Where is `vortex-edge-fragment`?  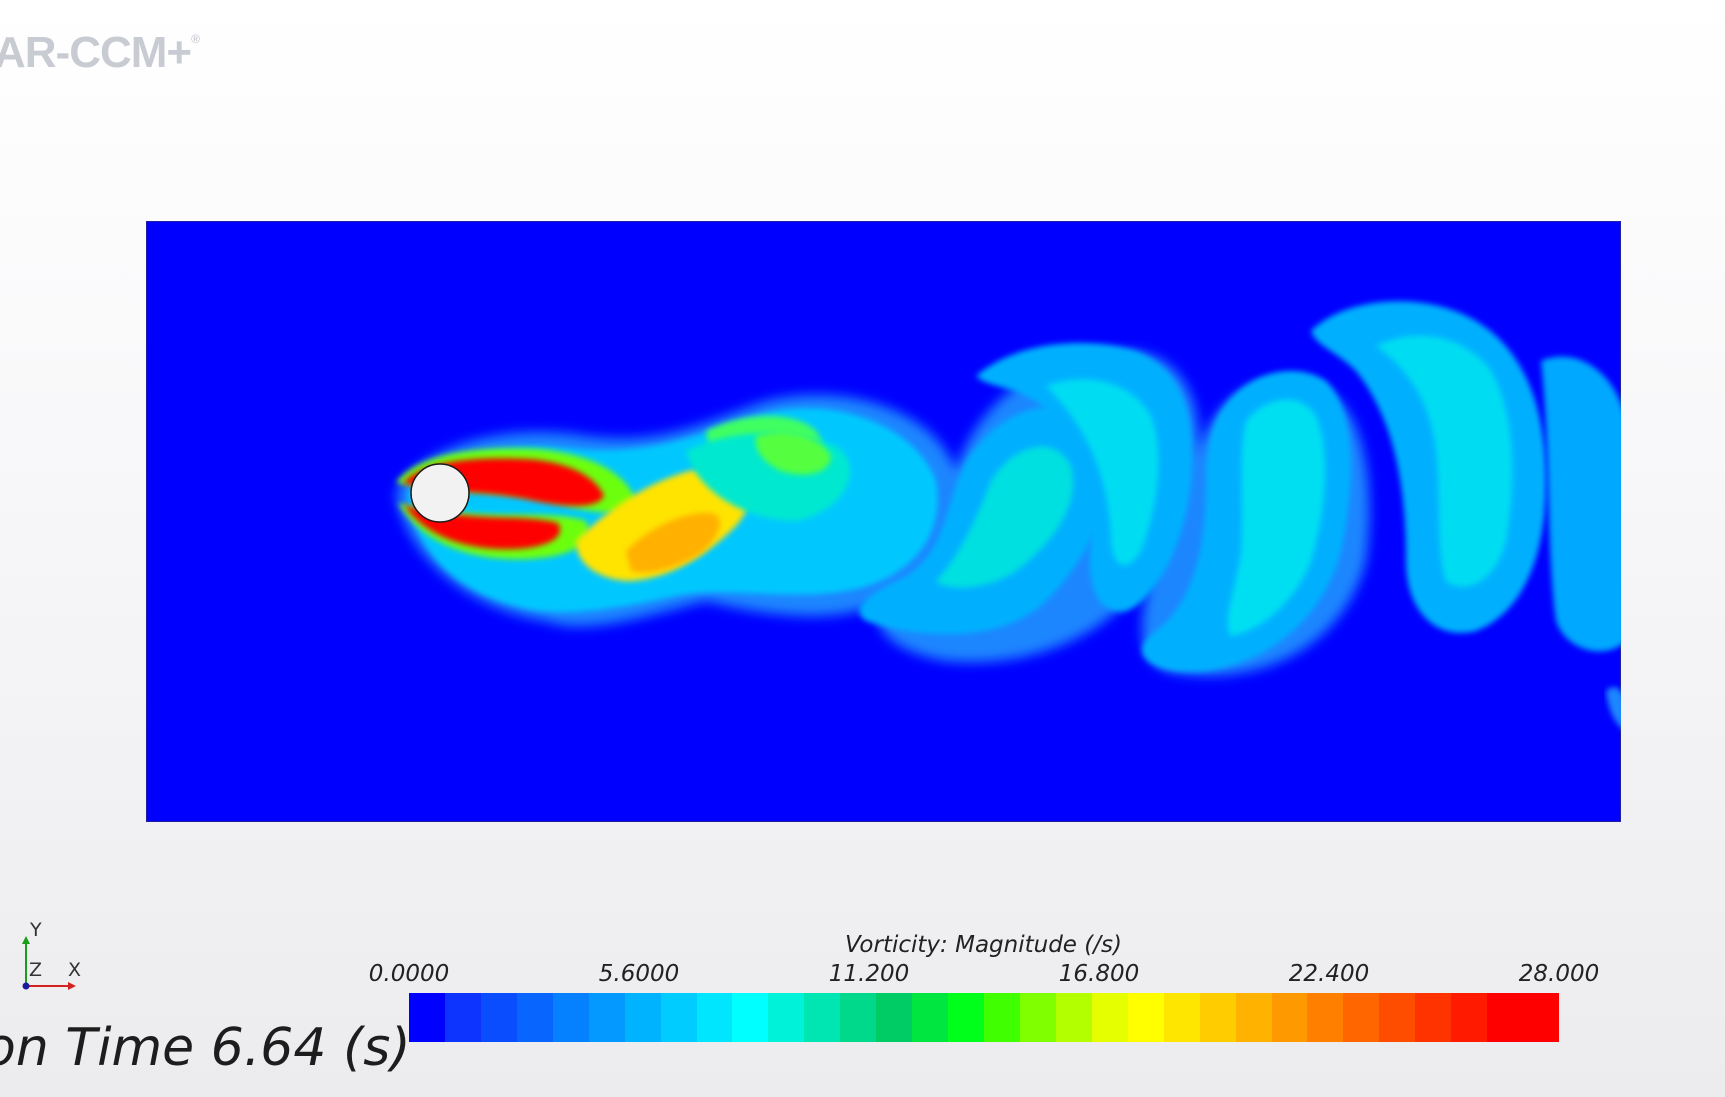
vortex-edge-fragment is located at coordinates (1581, 504).